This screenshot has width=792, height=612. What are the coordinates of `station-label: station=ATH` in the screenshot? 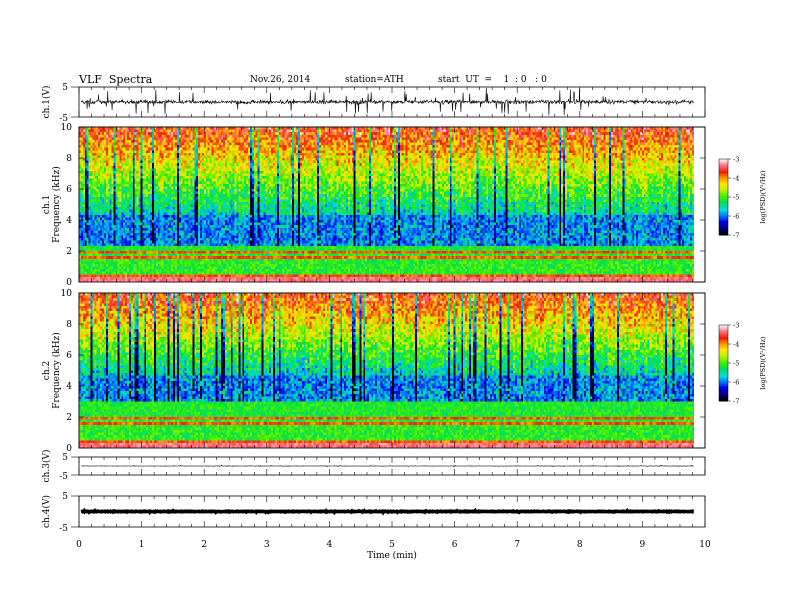 It's located at (374, 80).